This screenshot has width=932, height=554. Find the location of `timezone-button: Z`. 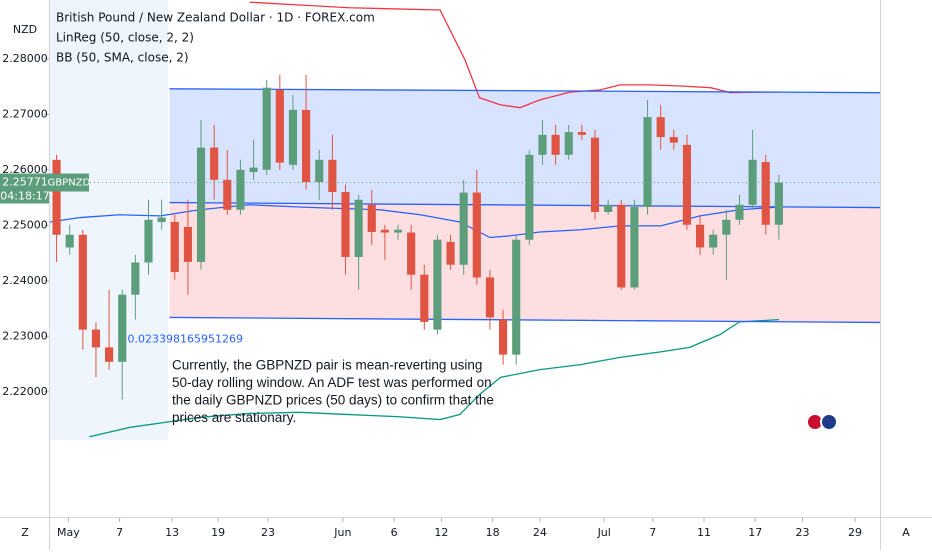

timezone-button: Z is located at coordinates (25, 532).